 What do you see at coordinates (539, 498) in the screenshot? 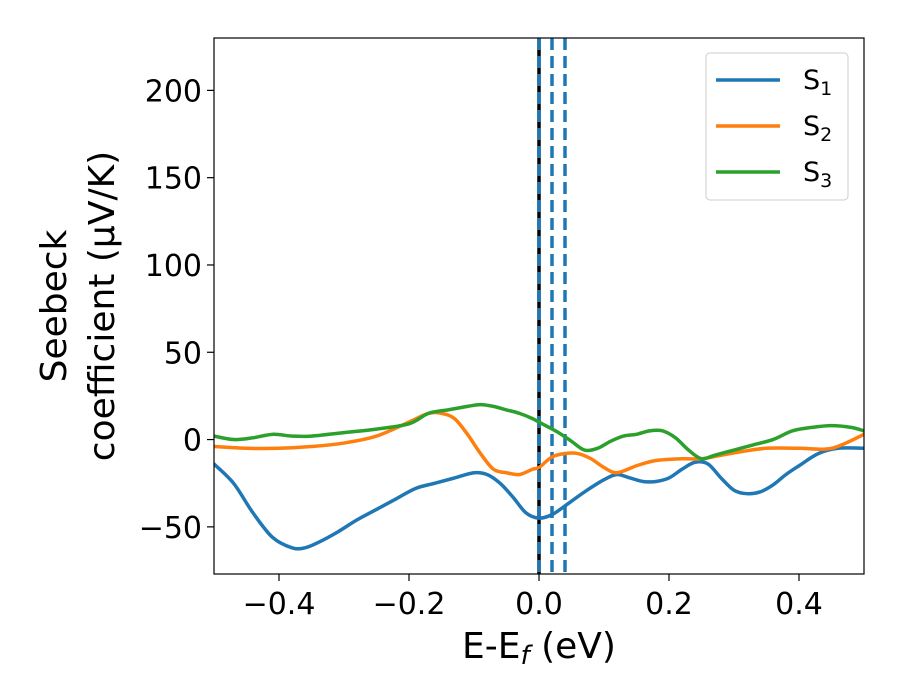
I see `series-line-s1` at bounding box center [539, 498].